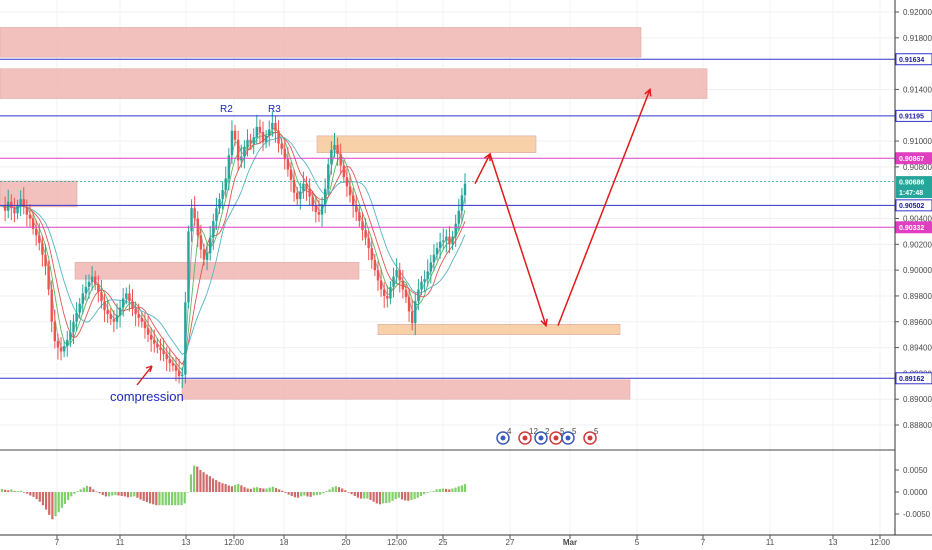 This screenshot has width=932, height=550. Describe the element at coordinates (482, 168) in the screenshot. I see `projection-line` at that location.